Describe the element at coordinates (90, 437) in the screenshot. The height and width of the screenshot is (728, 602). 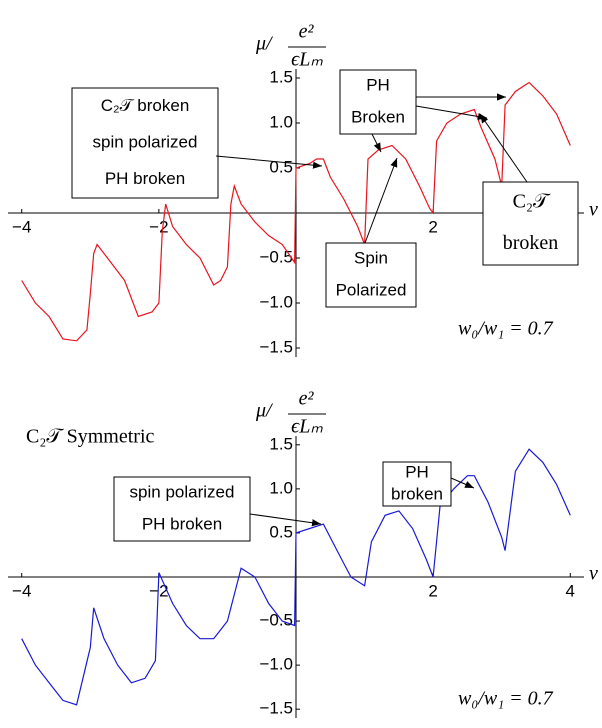
I see `panel-title: C₂𝒯 Symmetric` at that location.